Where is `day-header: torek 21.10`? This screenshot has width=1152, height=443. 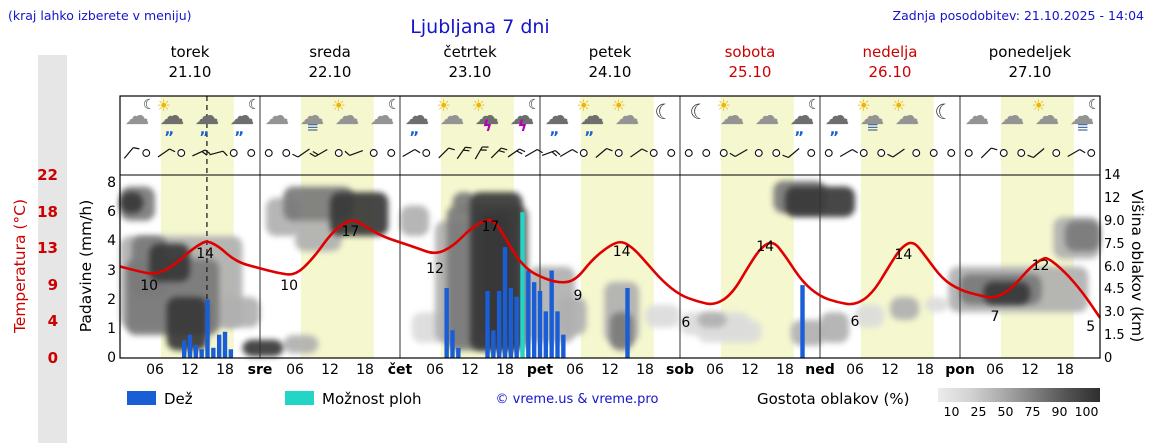 day-header: torek 21.10 is located at coordinates (190, 62).